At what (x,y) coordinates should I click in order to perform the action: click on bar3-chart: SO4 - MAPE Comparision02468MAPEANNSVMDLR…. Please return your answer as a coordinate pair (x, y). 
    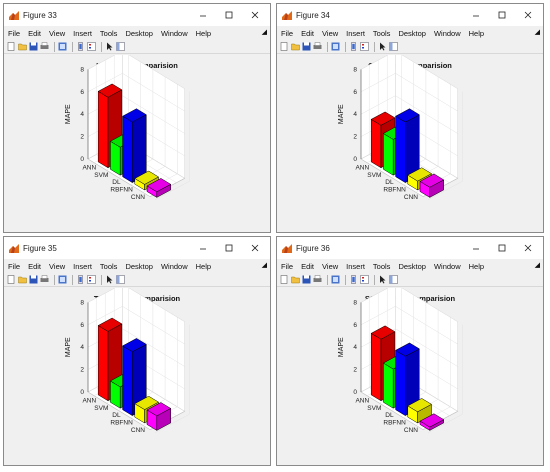
    Looking at the image, I should click on (400, 361).